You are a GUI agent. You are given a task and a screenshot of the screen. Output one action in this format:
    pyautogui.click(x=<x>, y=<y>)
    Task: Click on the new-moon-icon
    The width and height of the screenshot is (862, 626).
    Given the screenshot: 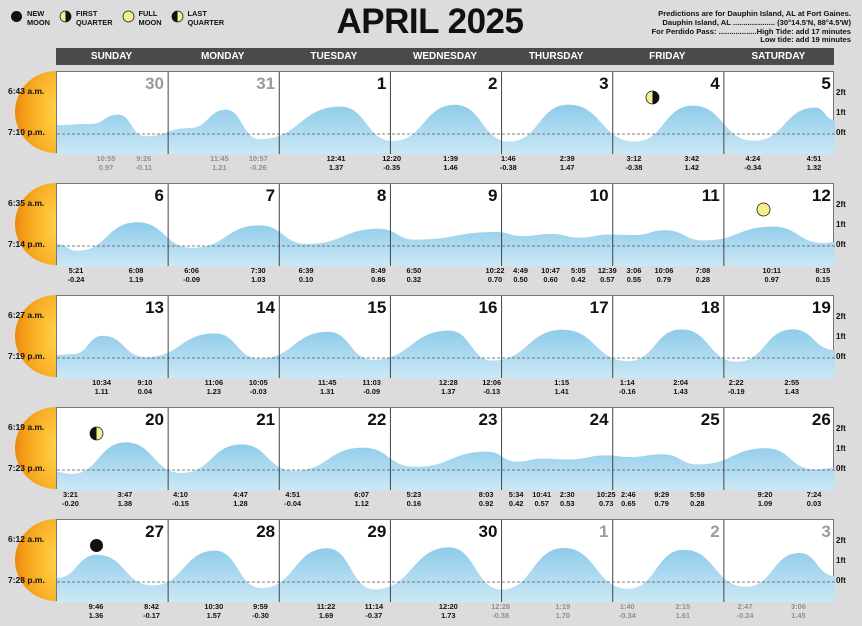 What is the action you would take?
    pyautogui.click(x=16, y=17)
    